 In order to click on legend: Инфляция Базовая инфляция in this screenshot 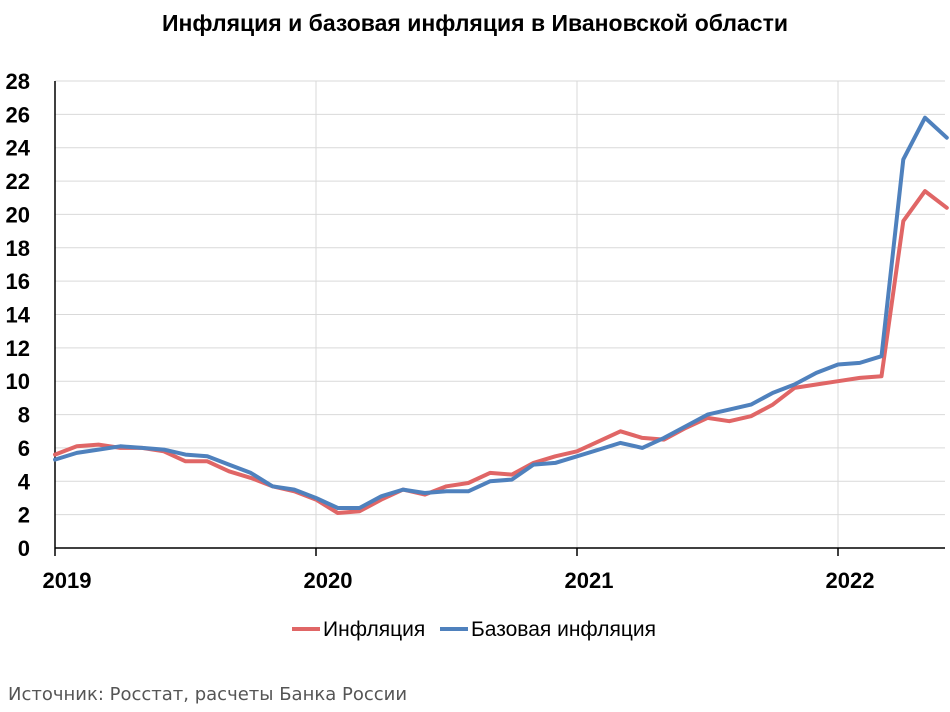, I will do `click(474, 629)`.